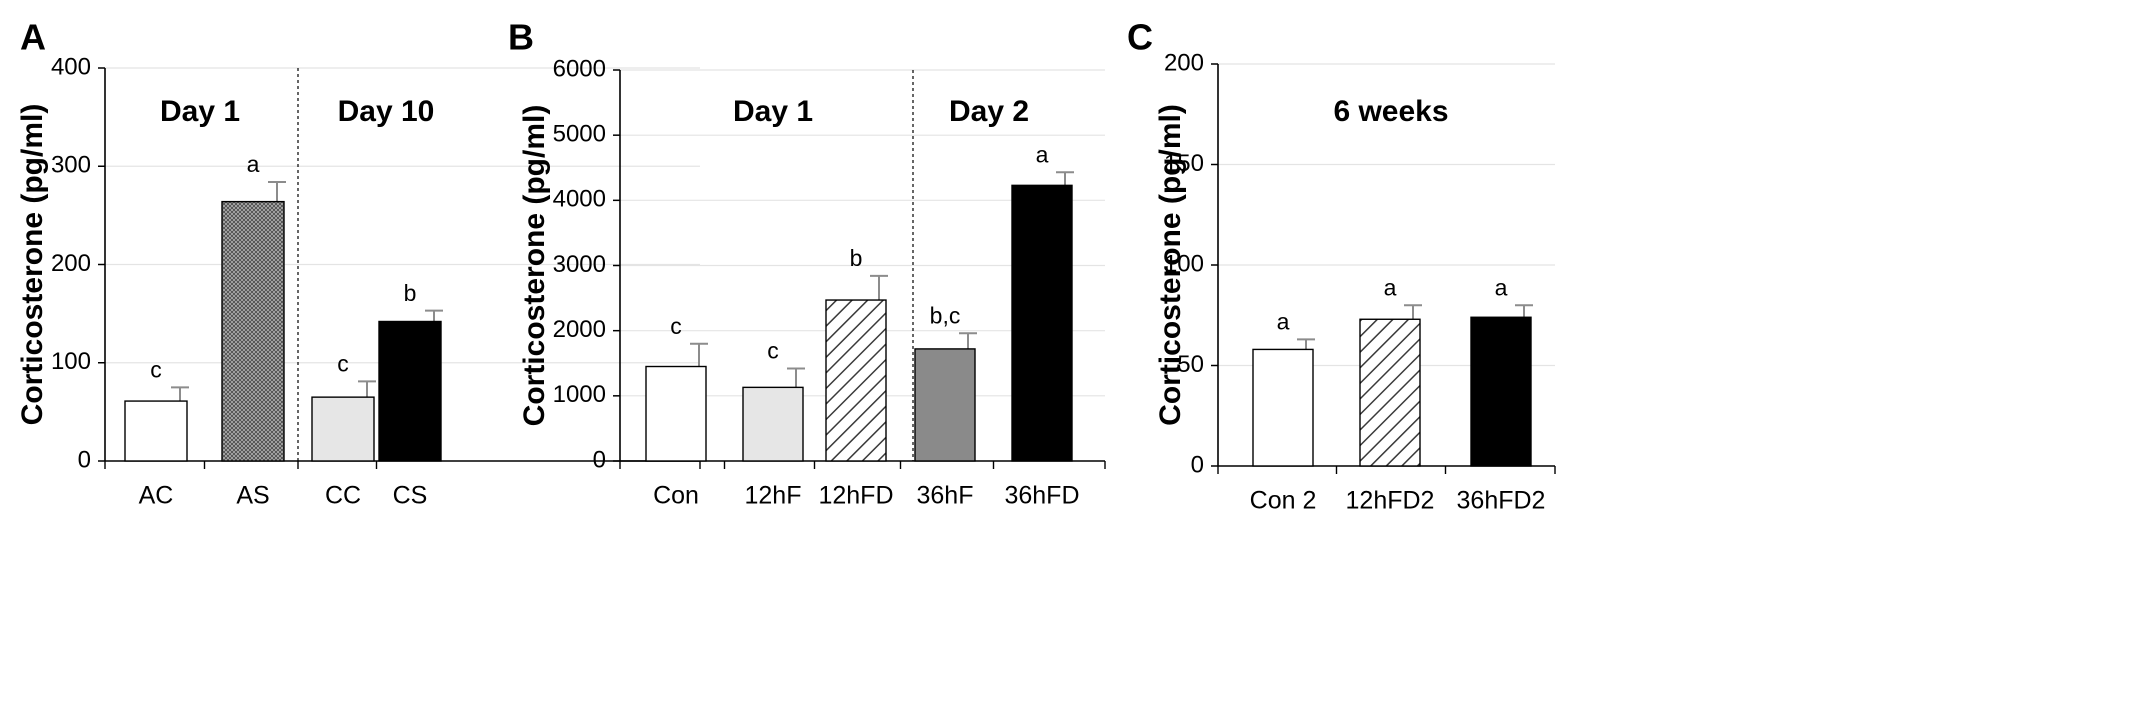 The height and width of the screenshot is (717, 2141). Describe the element at coordinates (945, 496) in the screenshot. I see `category-label: 36hF` at that location.